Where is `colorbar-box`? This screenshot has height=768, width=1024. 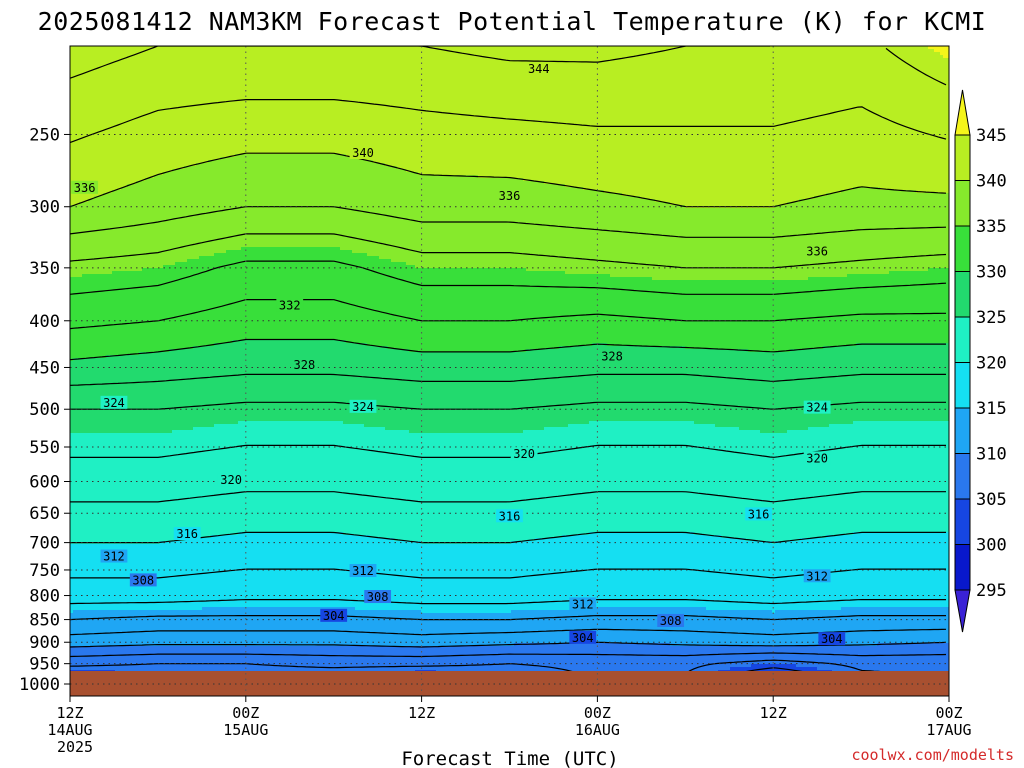
colorbar-box is located at coordinates (962, 430).